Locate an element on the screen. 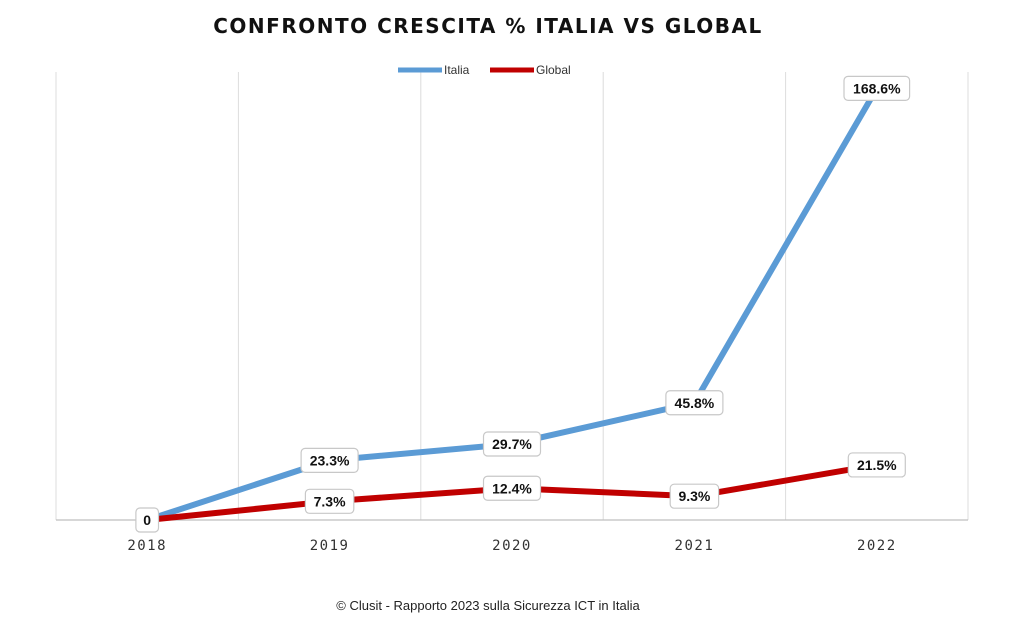  svg-text: 23.3% is located at coordinates (330, 460).